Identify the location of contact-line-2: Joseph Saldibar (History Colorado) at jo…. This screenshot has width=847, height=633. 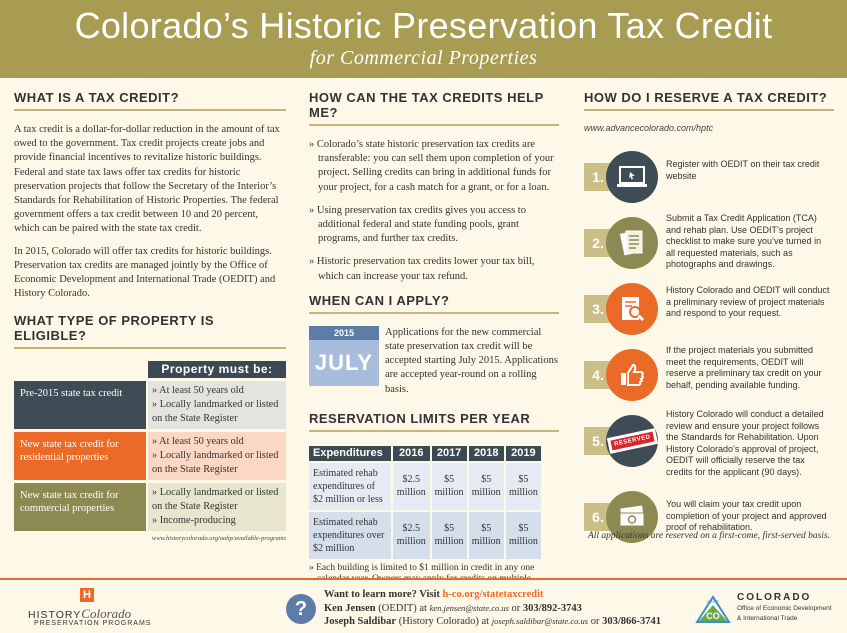
(493, 621).